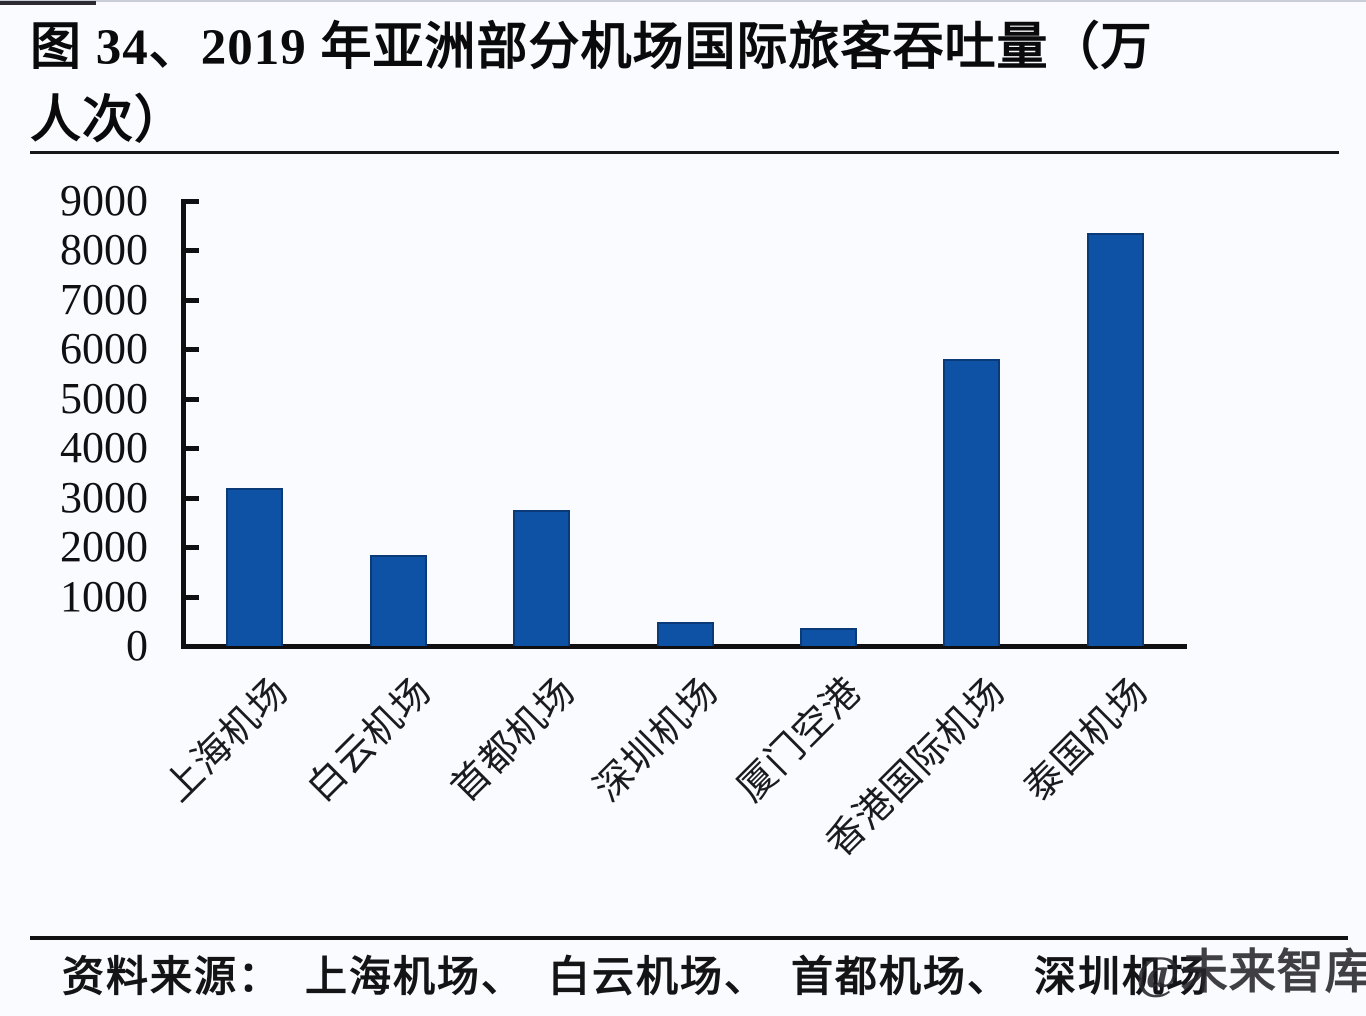 The height and width of the screenshot is (1016, 1366). Describe the element at coordinates (192, 548) in the screenshot. I see `y-tick-mark-2000` at that location.